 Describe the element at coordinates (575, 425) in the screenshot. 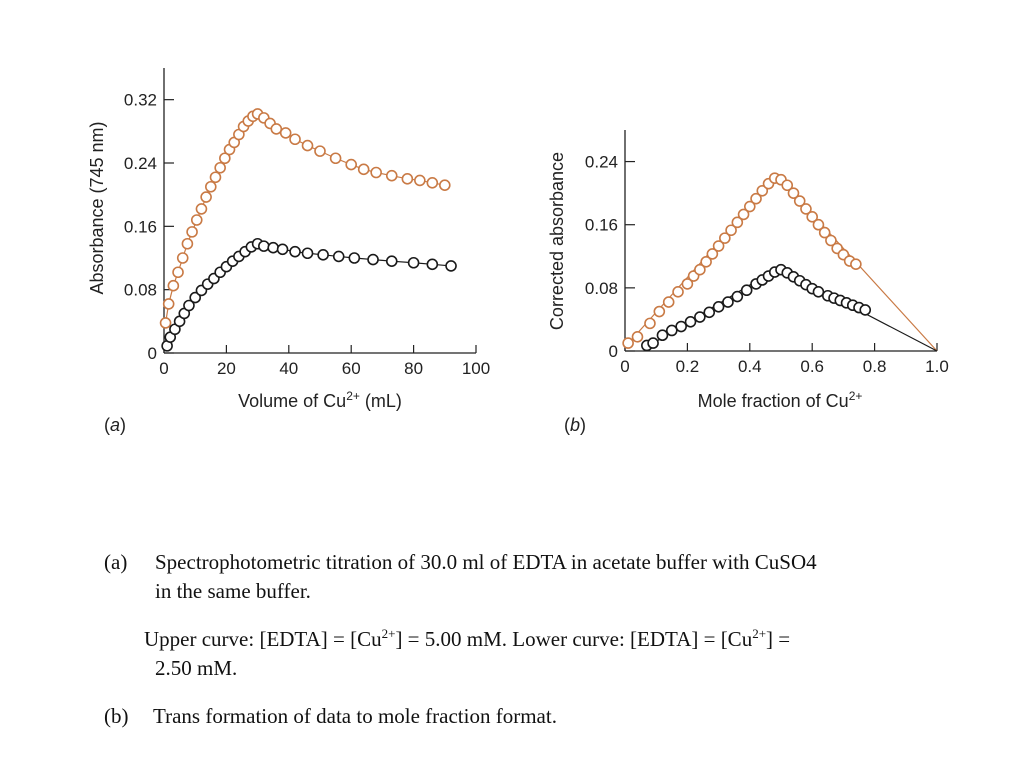

I see `panel-label: (b)` at that location.